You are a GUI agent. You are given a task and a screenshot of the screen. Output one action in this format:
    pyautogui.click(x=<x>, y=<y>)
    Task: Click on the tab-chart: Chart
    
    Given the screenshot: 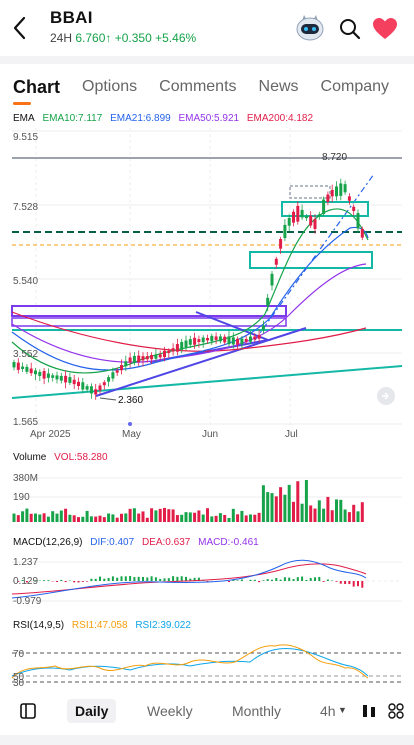 What is the action you would take?
    pyautogui.click(x=37, y=90)
    